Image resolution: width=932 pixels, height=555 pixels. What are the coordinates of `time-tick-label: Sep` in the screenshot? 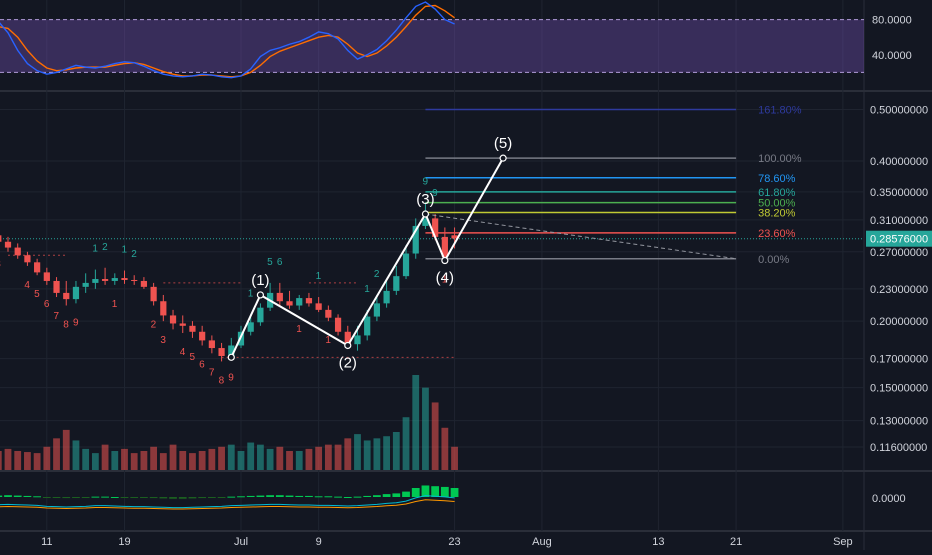 It's located at (843, 542).